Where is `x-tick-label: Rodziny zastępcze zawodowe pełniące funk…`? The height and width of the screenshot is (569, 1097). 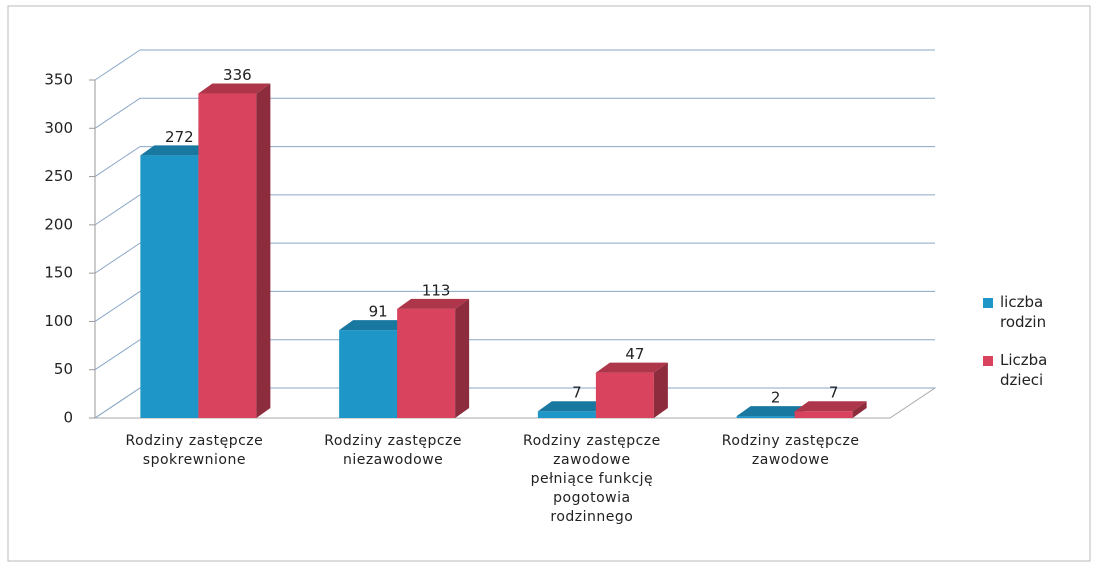
x-tick-label: Rodziny zastępcze zawodowe pełniące funk… is located at coordinates (591, 479).